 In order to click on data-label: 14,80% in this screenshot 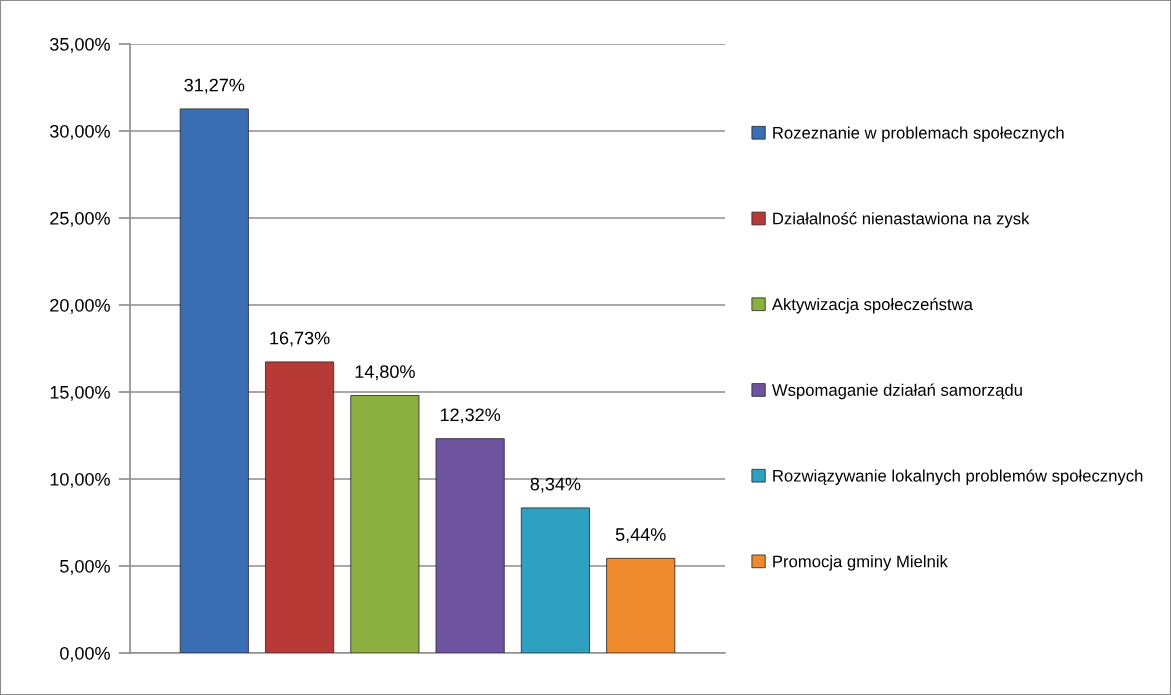, I will do `click(385, 373)`.